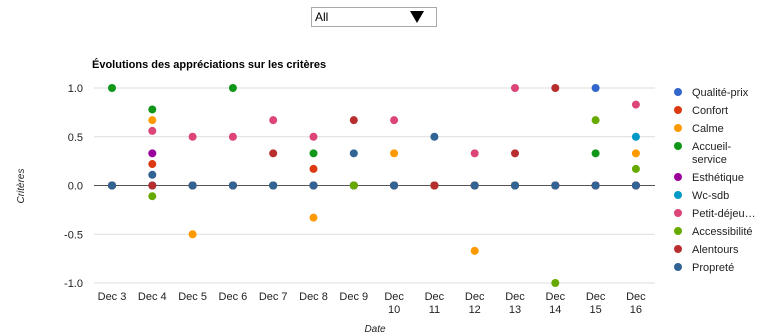 This screenshot has height=335, width=760. Describe the element at coordinates (374, 17) in the screenshot. I see `criteria-filter-select: All` at that location.